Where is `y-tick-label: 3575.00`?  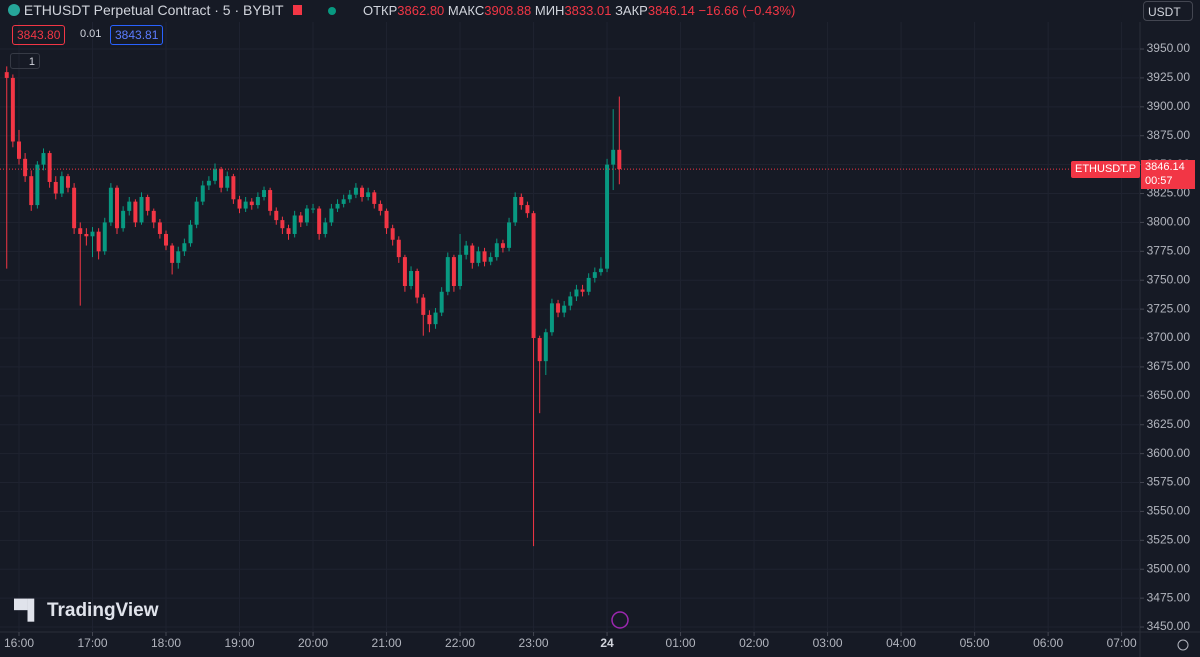
y-tick-label: 3575.00 is located at coordinates (1169, 482).